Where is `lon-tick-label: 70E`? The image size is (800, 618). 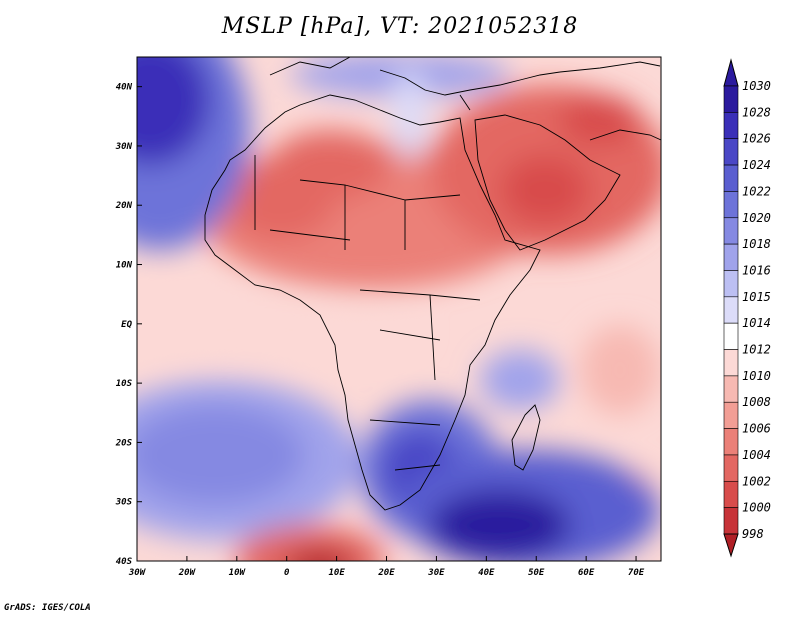 lon-tick-label: 70E is located at coordinates (636, 573).